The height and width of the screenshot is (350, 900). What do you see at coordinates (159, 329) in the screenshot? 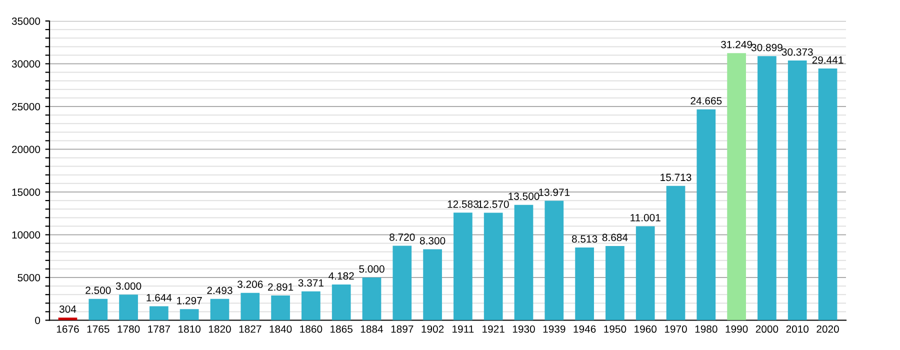
I see `x-tick-label: 1787` at bounding box center [159, 329].